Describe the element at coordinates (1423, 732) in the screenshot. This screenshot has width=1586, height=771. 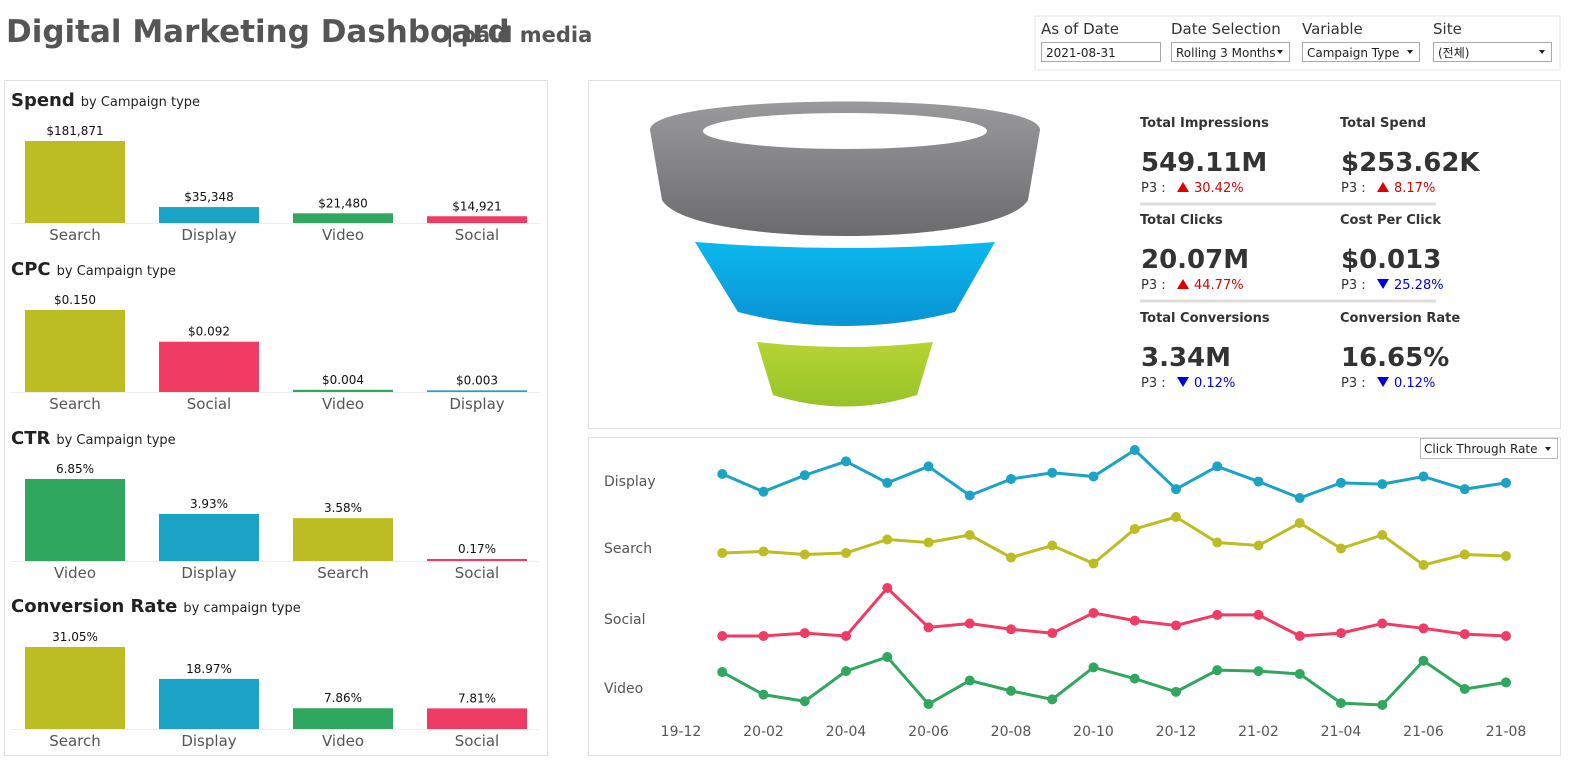
I see `x-tick-label: 21-06` at that location.